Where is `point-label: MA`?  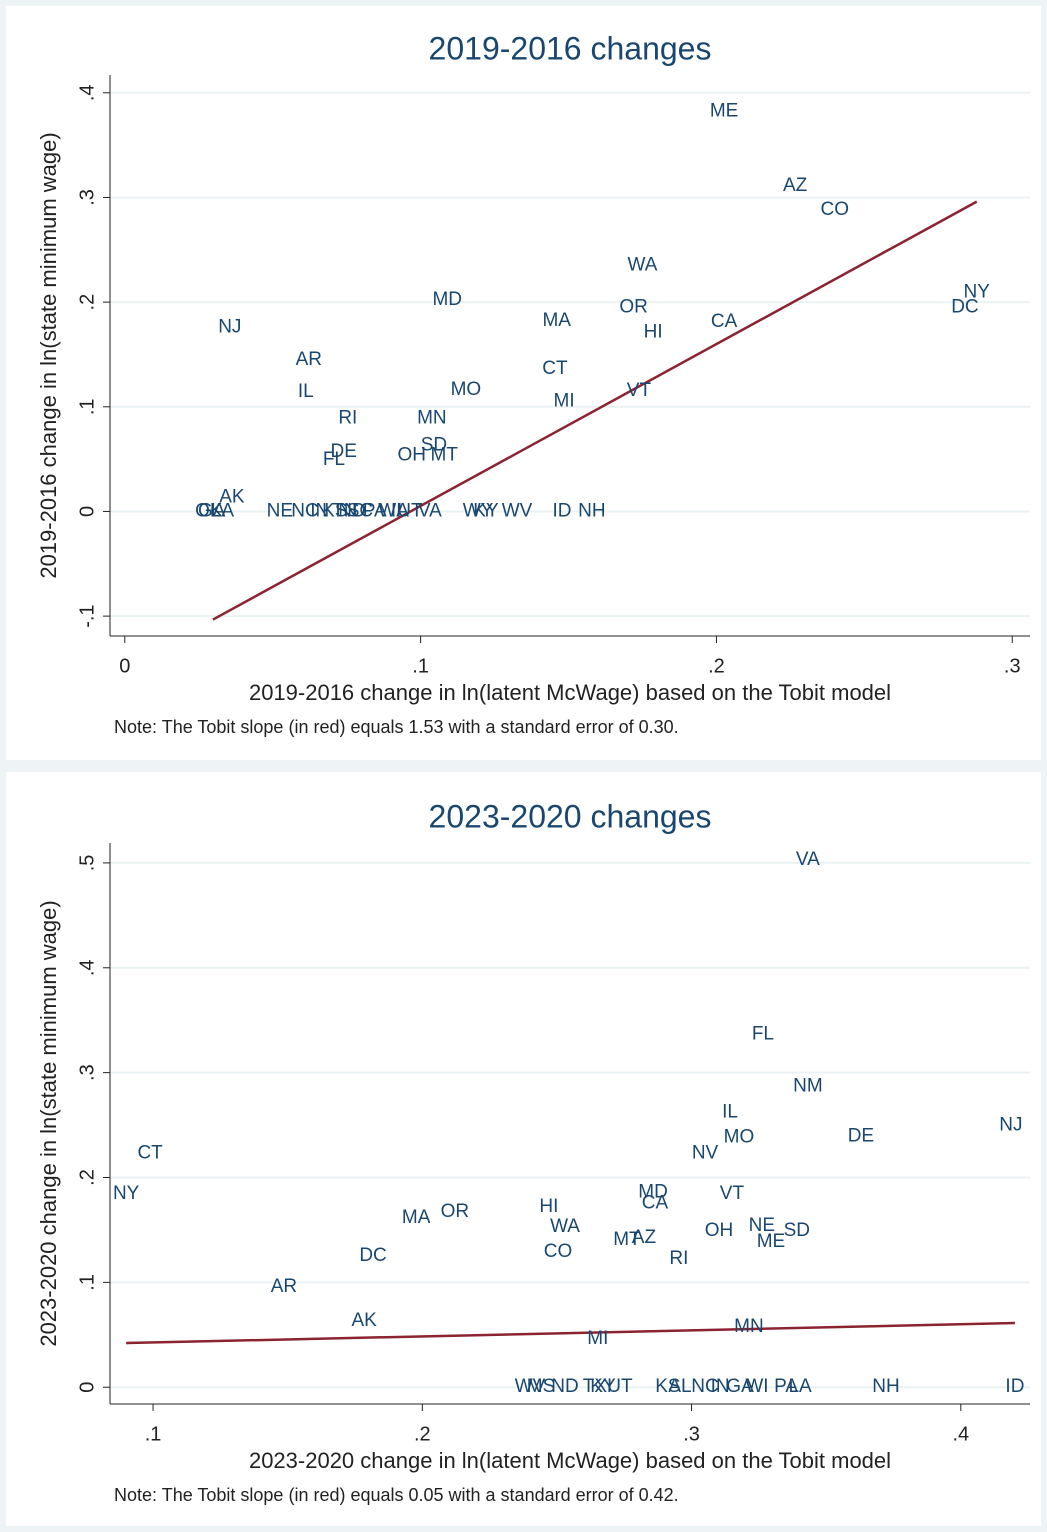 point-label: MA is located at coordinates (556, 320).